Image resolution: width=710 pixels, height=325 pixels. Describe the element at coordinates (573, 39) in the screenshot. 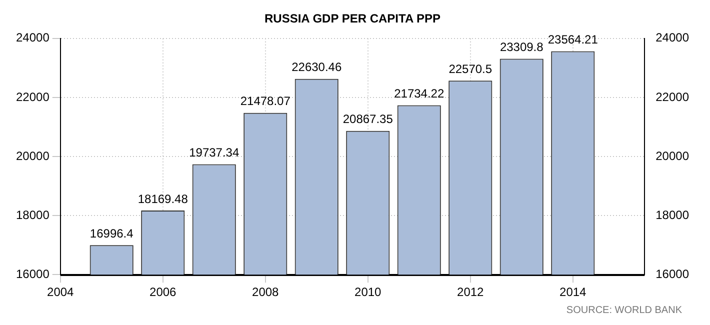

I see `data-label: 23564.21` at that location.